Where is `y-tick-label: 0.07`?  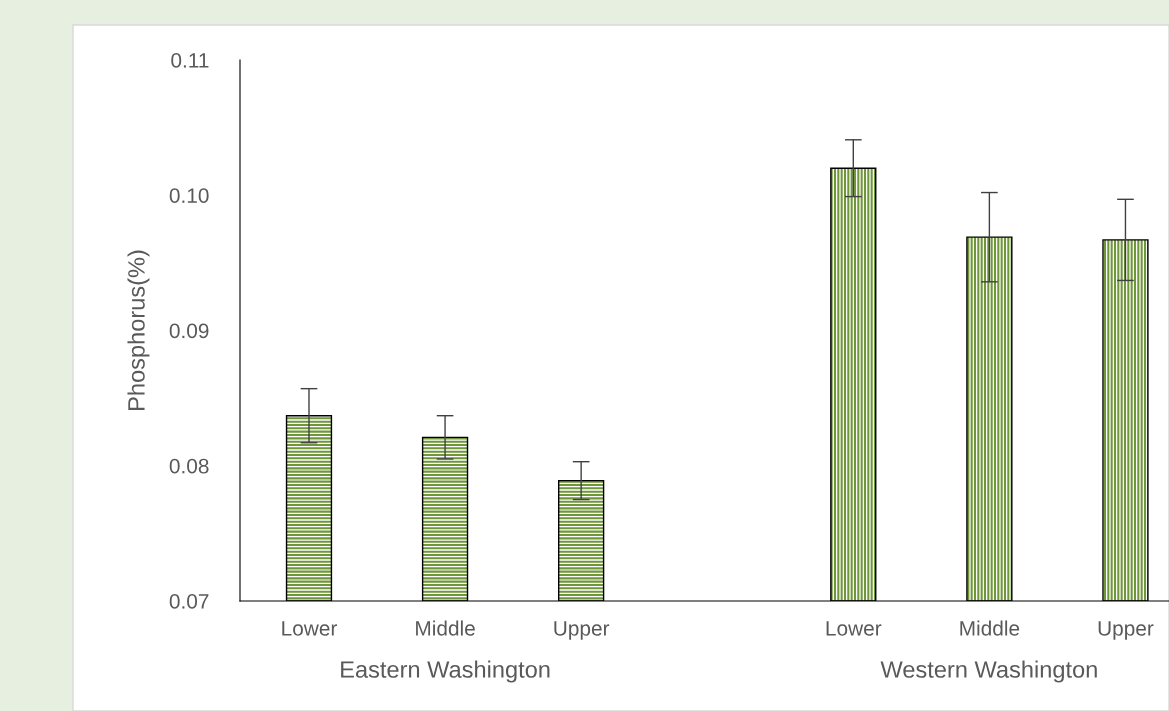 y-tick-label: 0.07 is located at coordinates (189, 601).